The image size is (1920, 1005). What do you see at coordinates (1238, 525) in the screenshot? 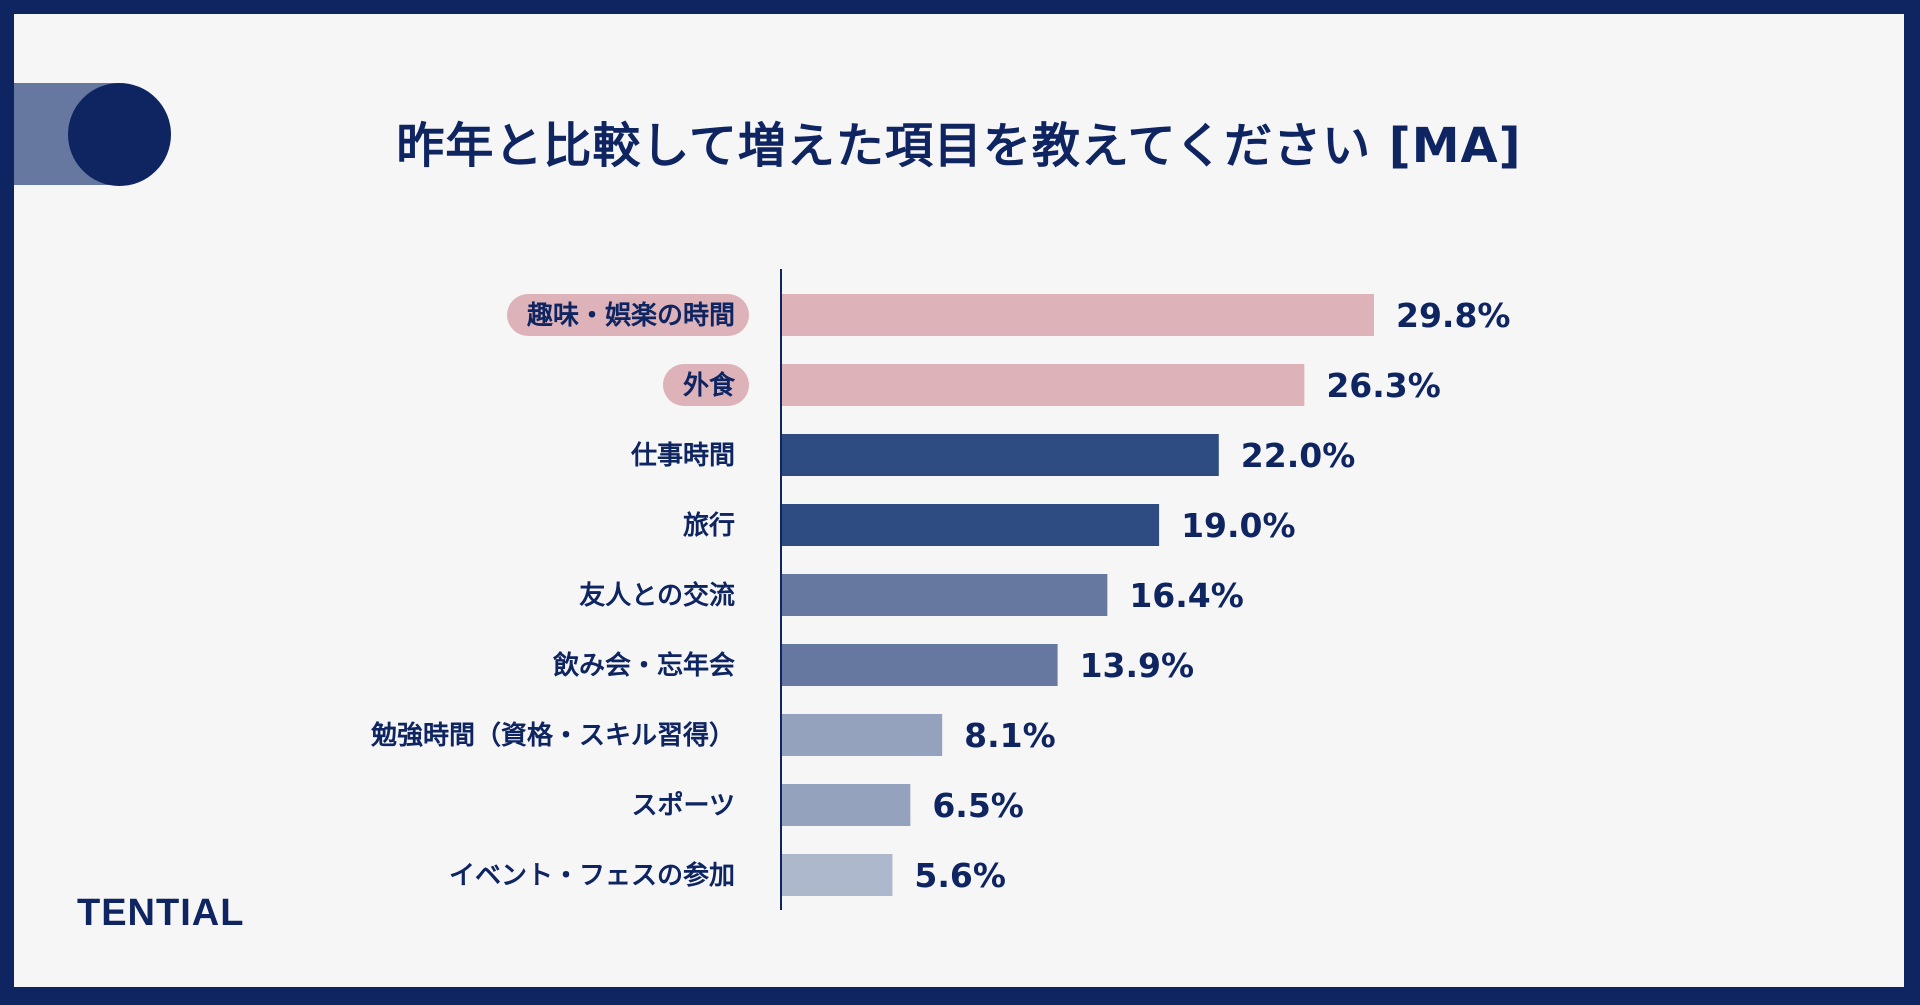
I see `value-label: 19.0%` at bounding box center [1238, 525].